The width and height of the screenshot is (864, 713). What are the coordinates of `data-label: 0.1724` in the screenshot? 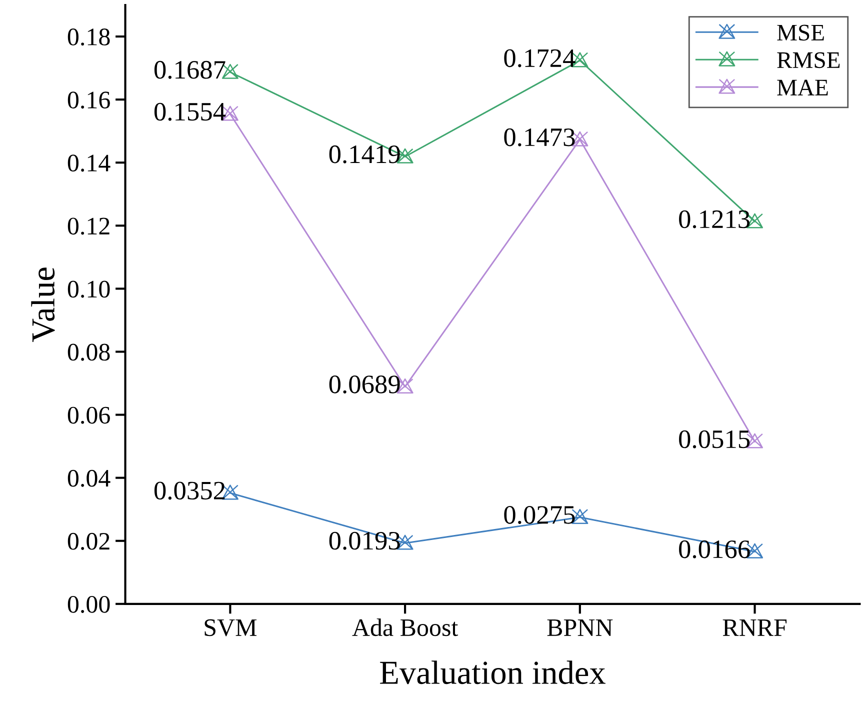 It's located at (540, 58).